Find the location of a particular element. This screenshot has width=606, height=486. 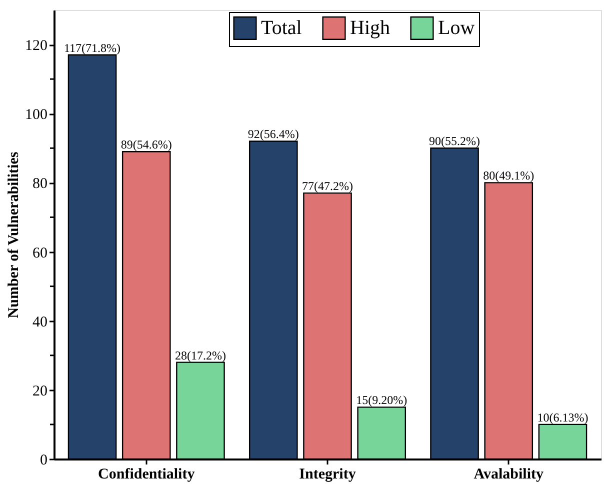

x-tick-label: Confidentiality is located at coordinates (147, 474).